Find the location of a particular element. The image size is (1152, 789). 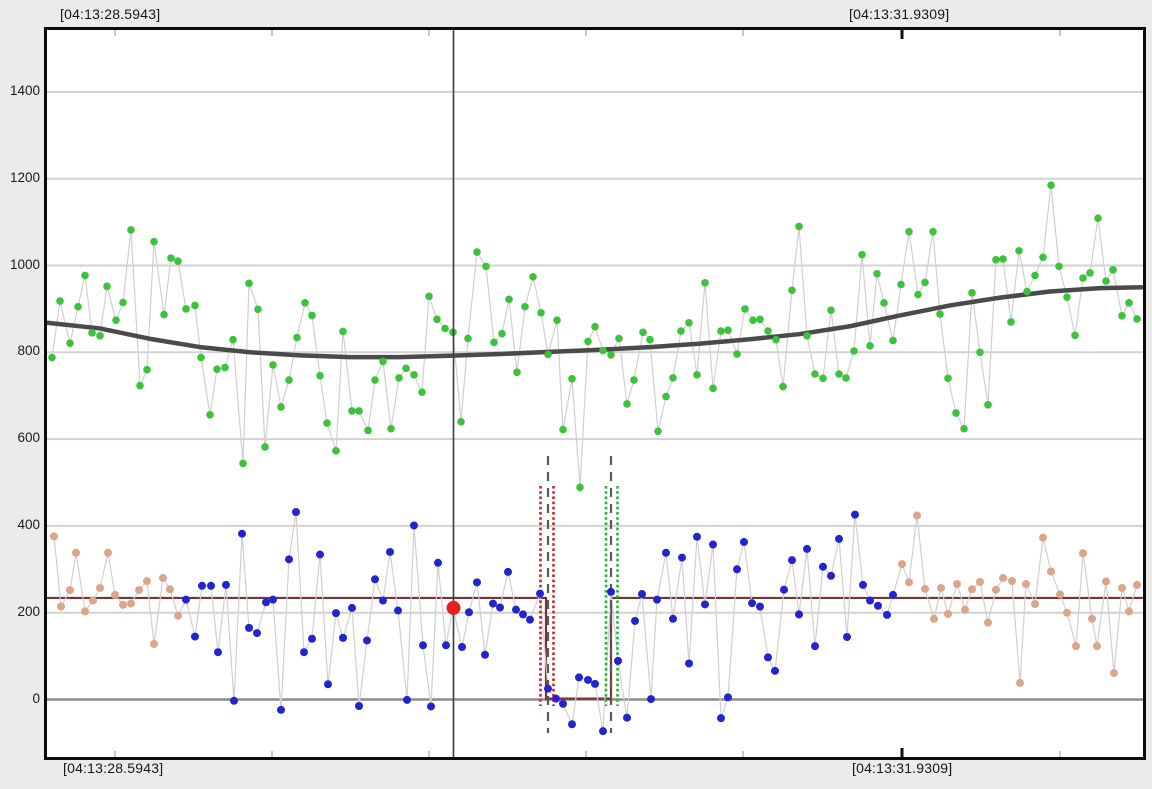

timestamp-bottom-left: [04:13:28.5943] is located at coordinates (113, 768).